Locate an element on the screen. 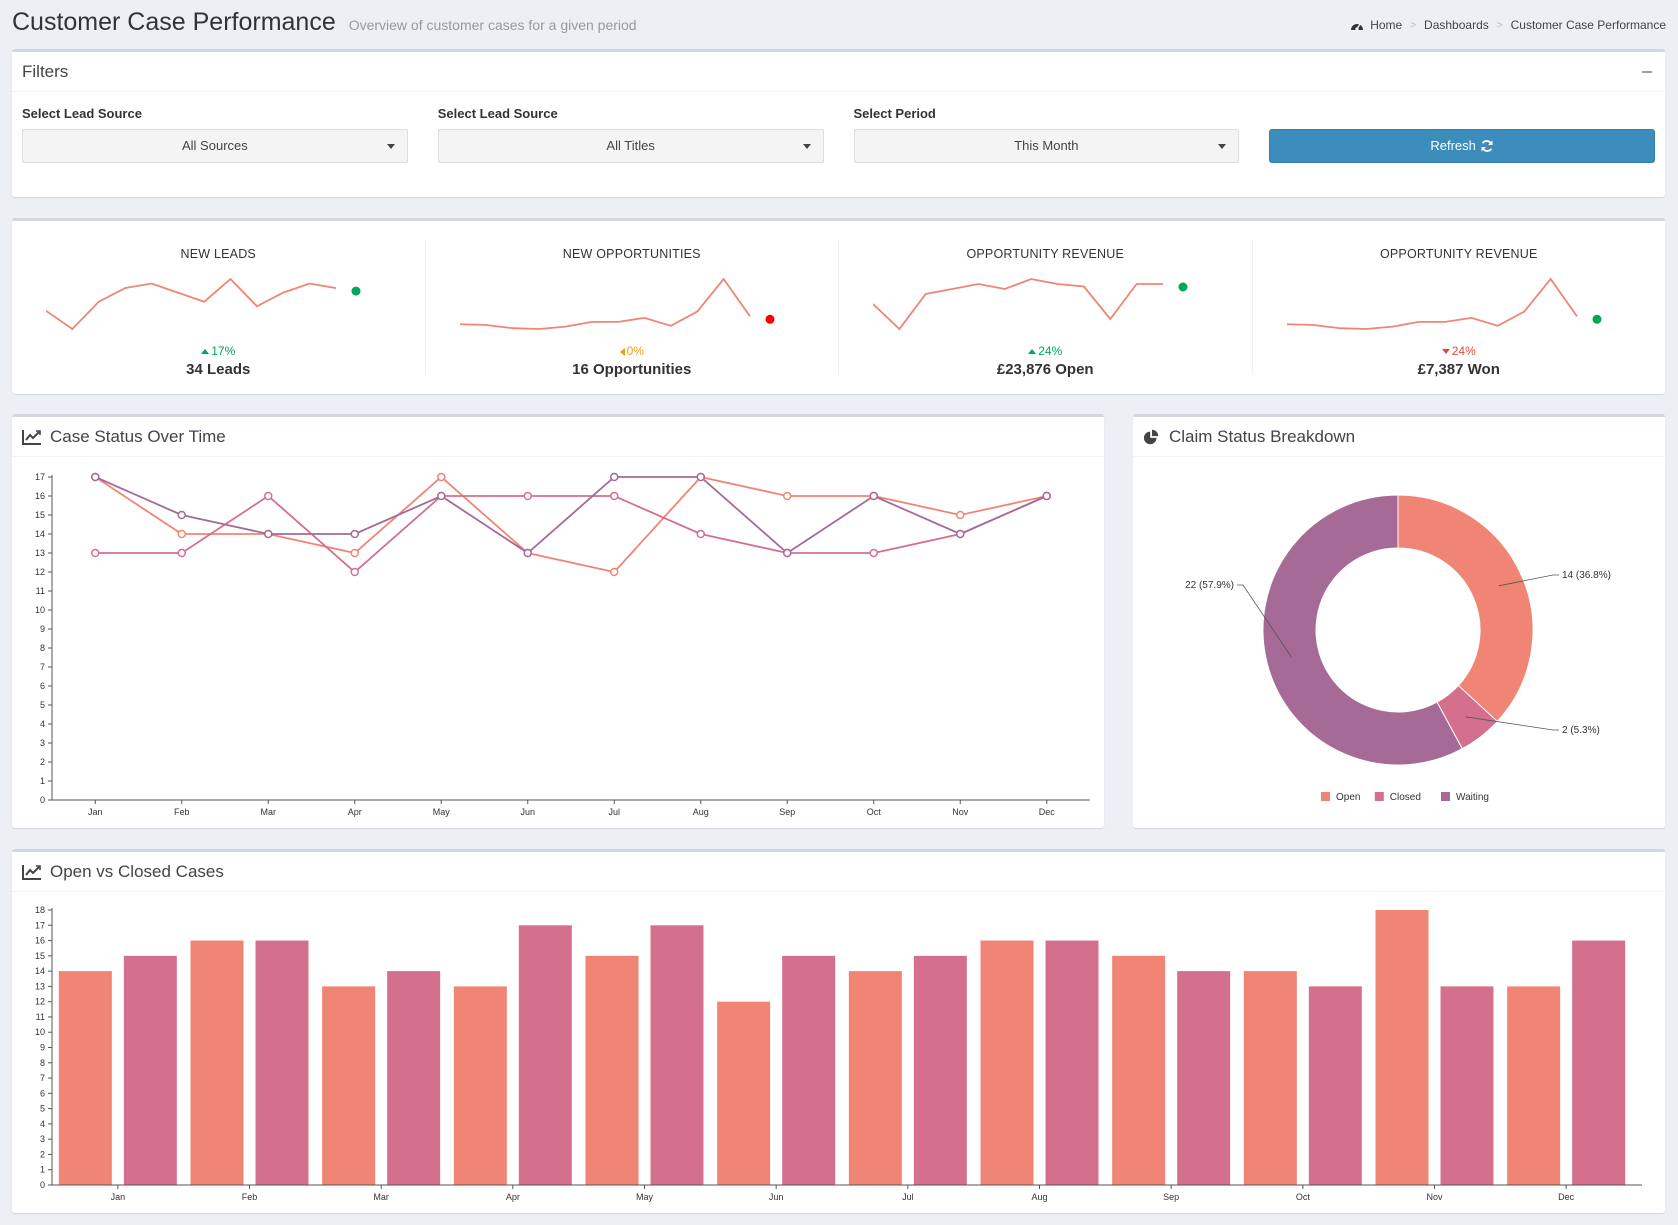 Image resolution: width=1678 pixels, height=1225 pixels. kpi-delta: 17% is located at coordinates (218, 351).